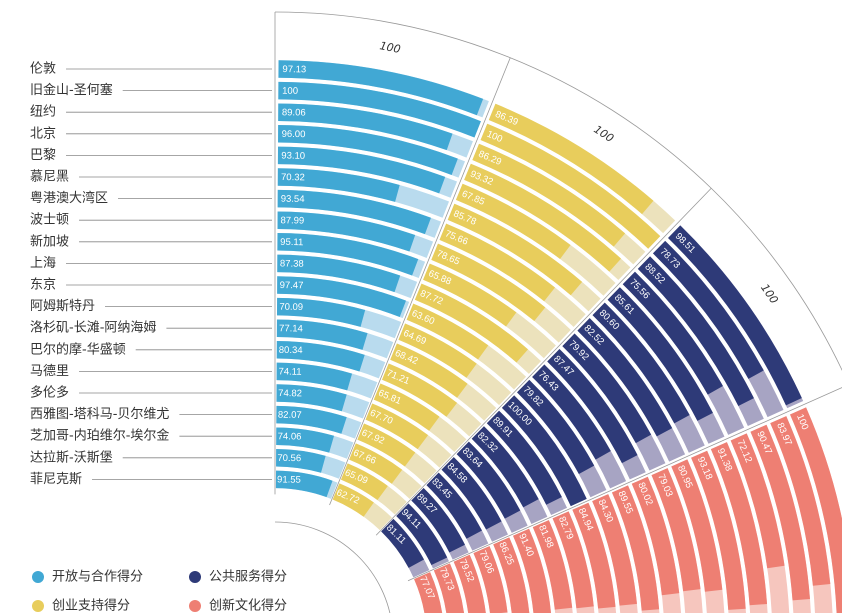 The width and height of the screenshot is (842, 613). What do you see at coordinates (289, 458) in the screenshot?
I see `value-label: 70.56` at bounding box center [289, 458].